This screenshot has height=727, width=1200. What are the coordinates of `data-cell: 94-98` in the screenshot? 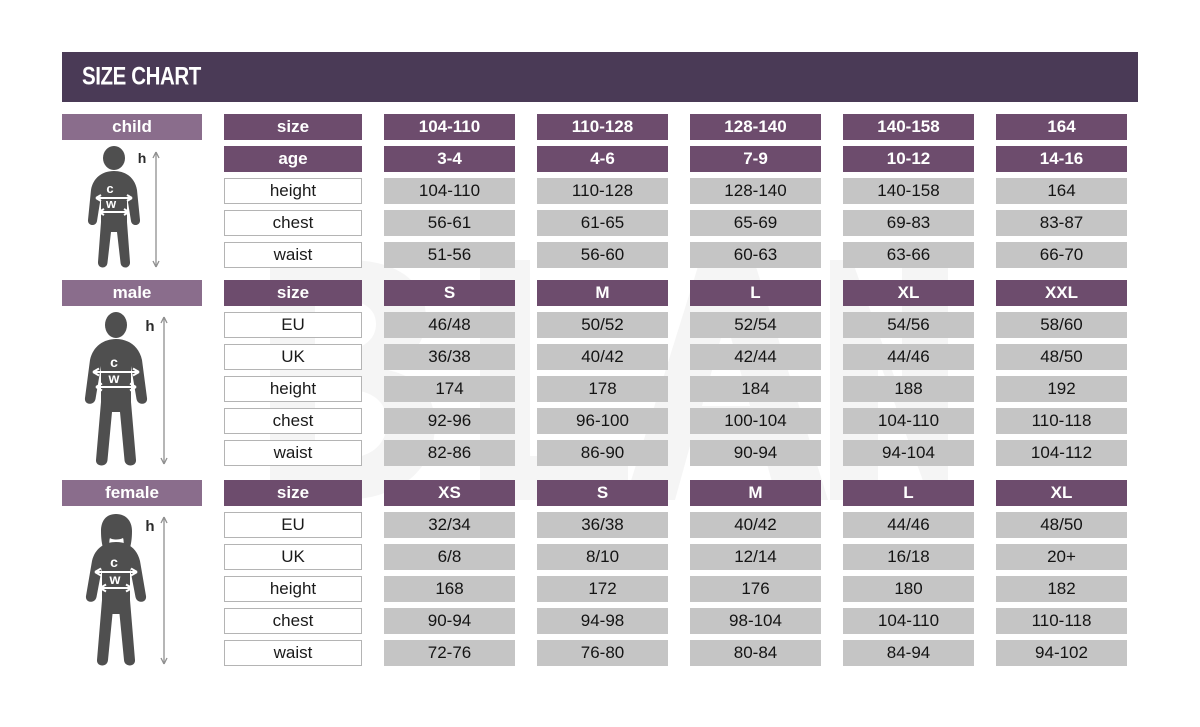 It's located at (602, 621).